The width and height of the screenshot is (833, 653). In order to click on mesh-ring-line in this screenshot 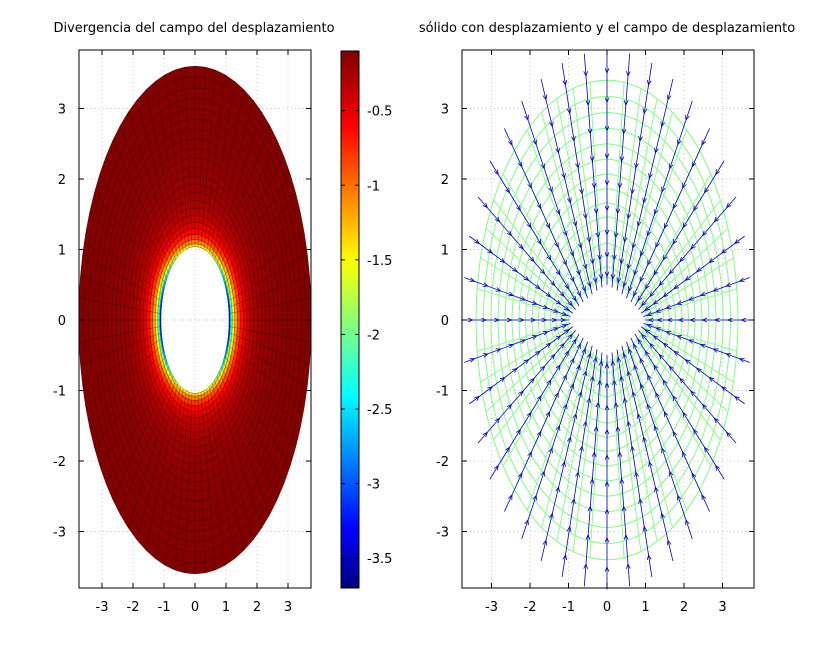, I will do `click(195, 320)`.